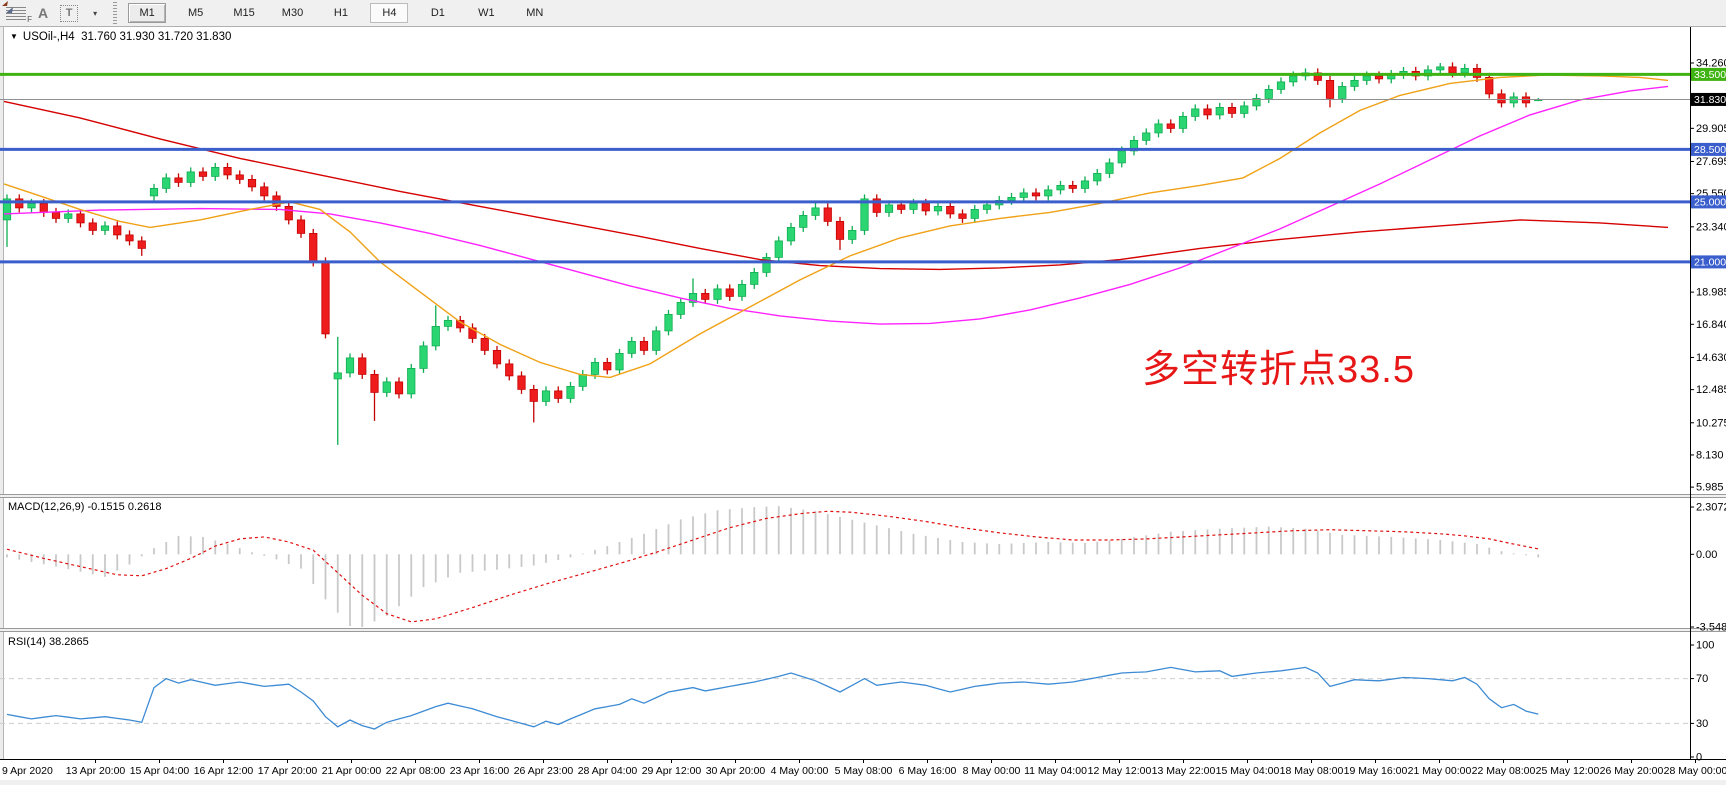 This screenshot has height=785, width=1726. What do you see at coordinates (1184, 771) in the screenshot?
I see `date-axis-label: 13 May 22:00` at bounding box center [1184, 771].